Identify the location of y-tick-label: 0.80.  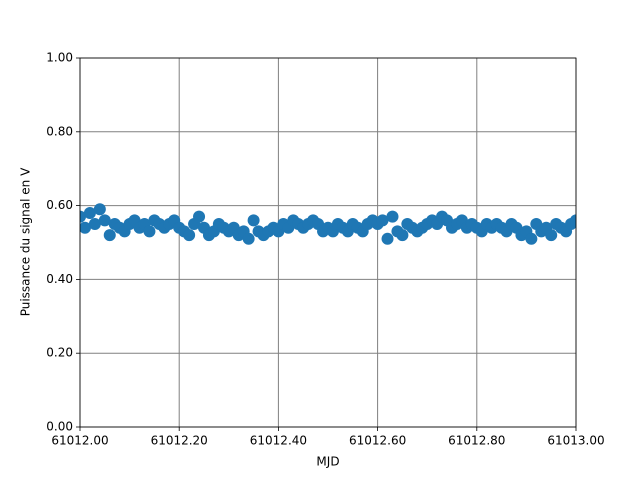
(59, 131).